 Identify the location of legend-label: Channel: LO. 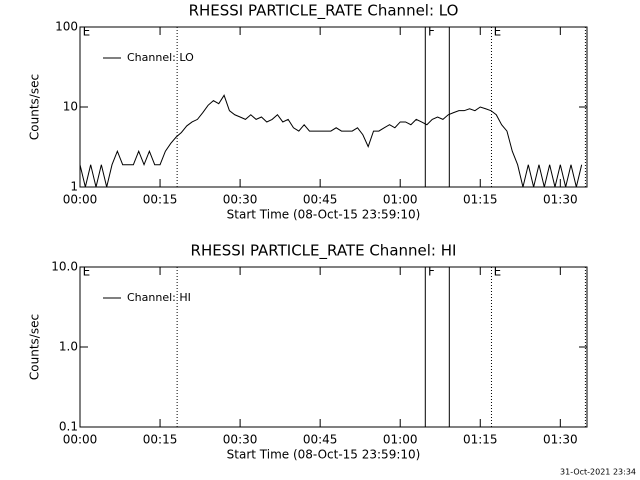
(160, 57).